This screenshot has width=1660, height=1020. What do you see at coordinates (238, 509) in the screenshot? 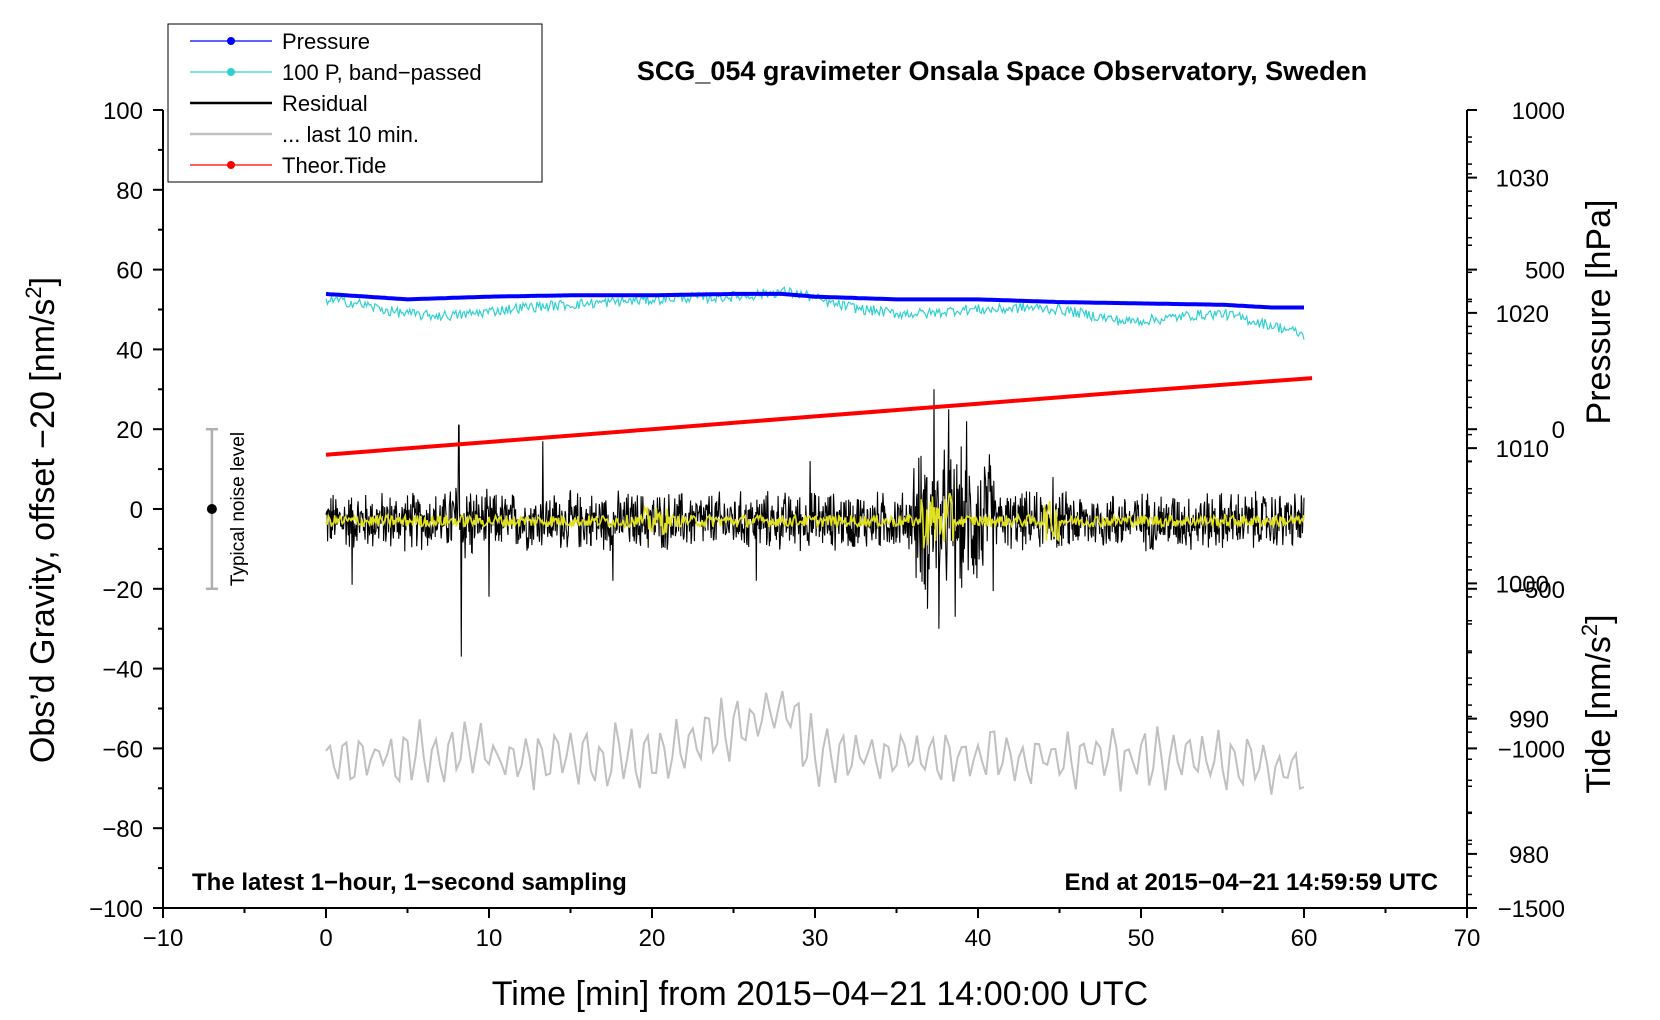
I see `noise-level-label: Typical noise level` at bounding box center [238, 509].